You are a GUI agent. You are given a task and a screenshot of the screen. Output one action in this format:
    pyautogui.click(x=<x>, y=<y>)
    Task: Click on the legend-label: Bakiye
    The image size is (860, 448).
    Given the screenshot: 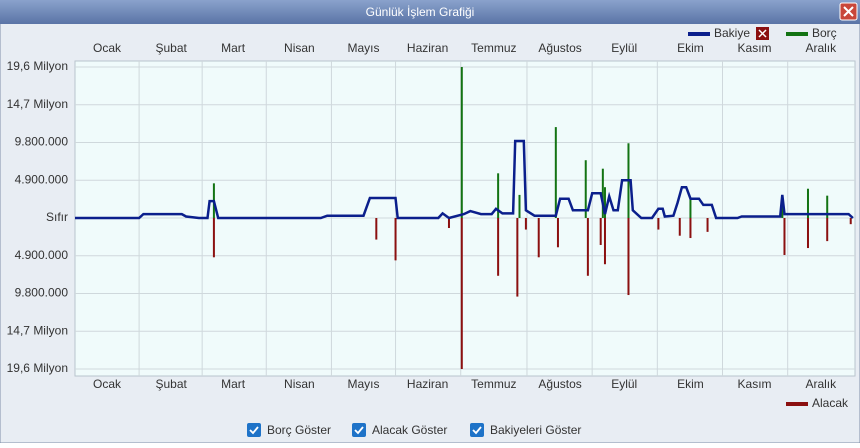 What is the action you would take?
    pyautogui.click(x=732, y=33)
    